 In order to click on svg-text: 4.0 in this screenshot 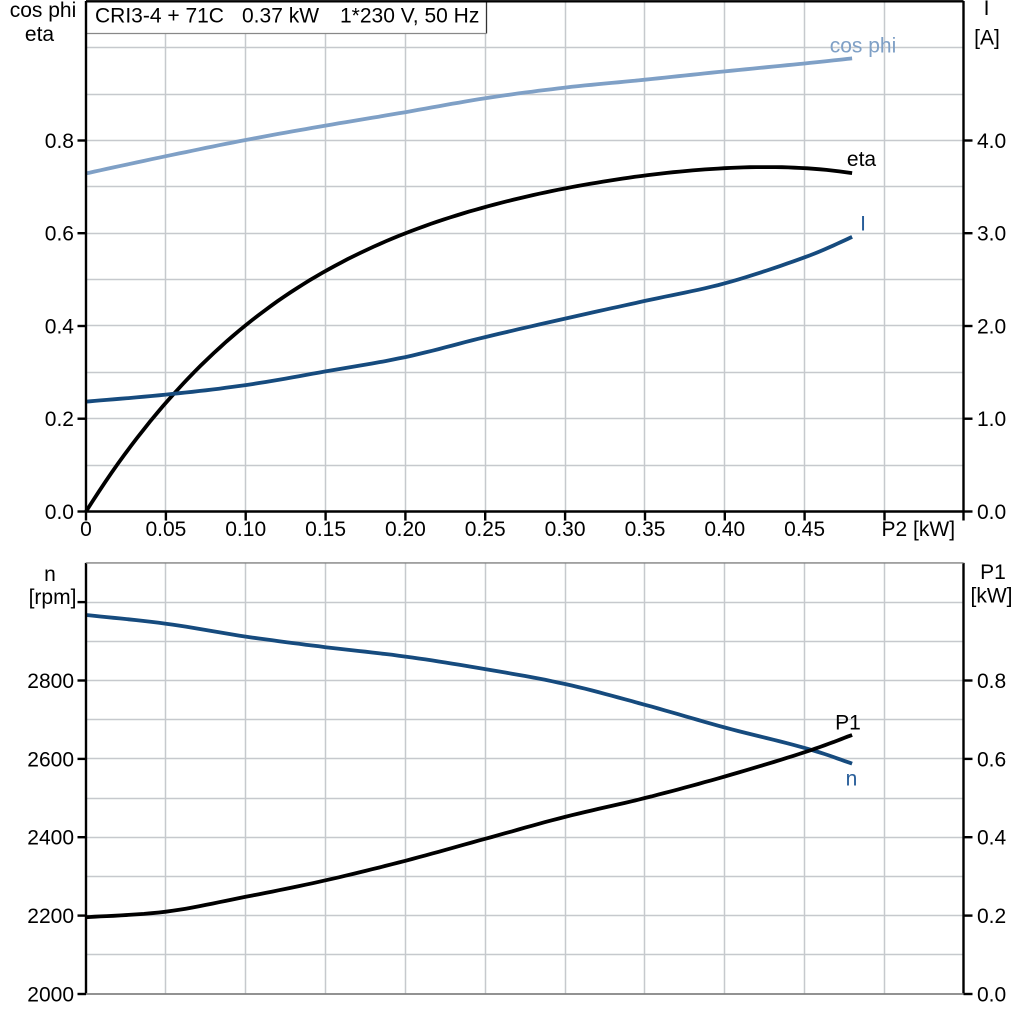, I will do `click(991, 141)`.